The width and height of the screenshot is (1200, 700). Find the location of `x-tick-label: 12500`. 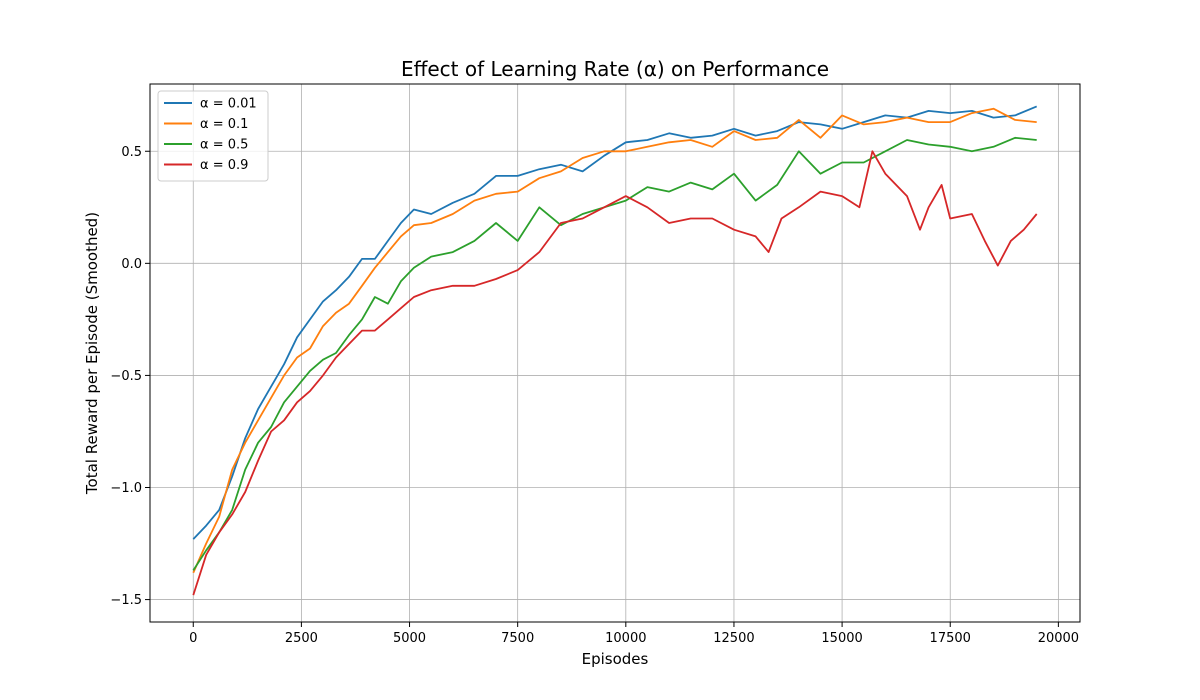

x-tick-label: 12500 is located at coordinates (733, 638).